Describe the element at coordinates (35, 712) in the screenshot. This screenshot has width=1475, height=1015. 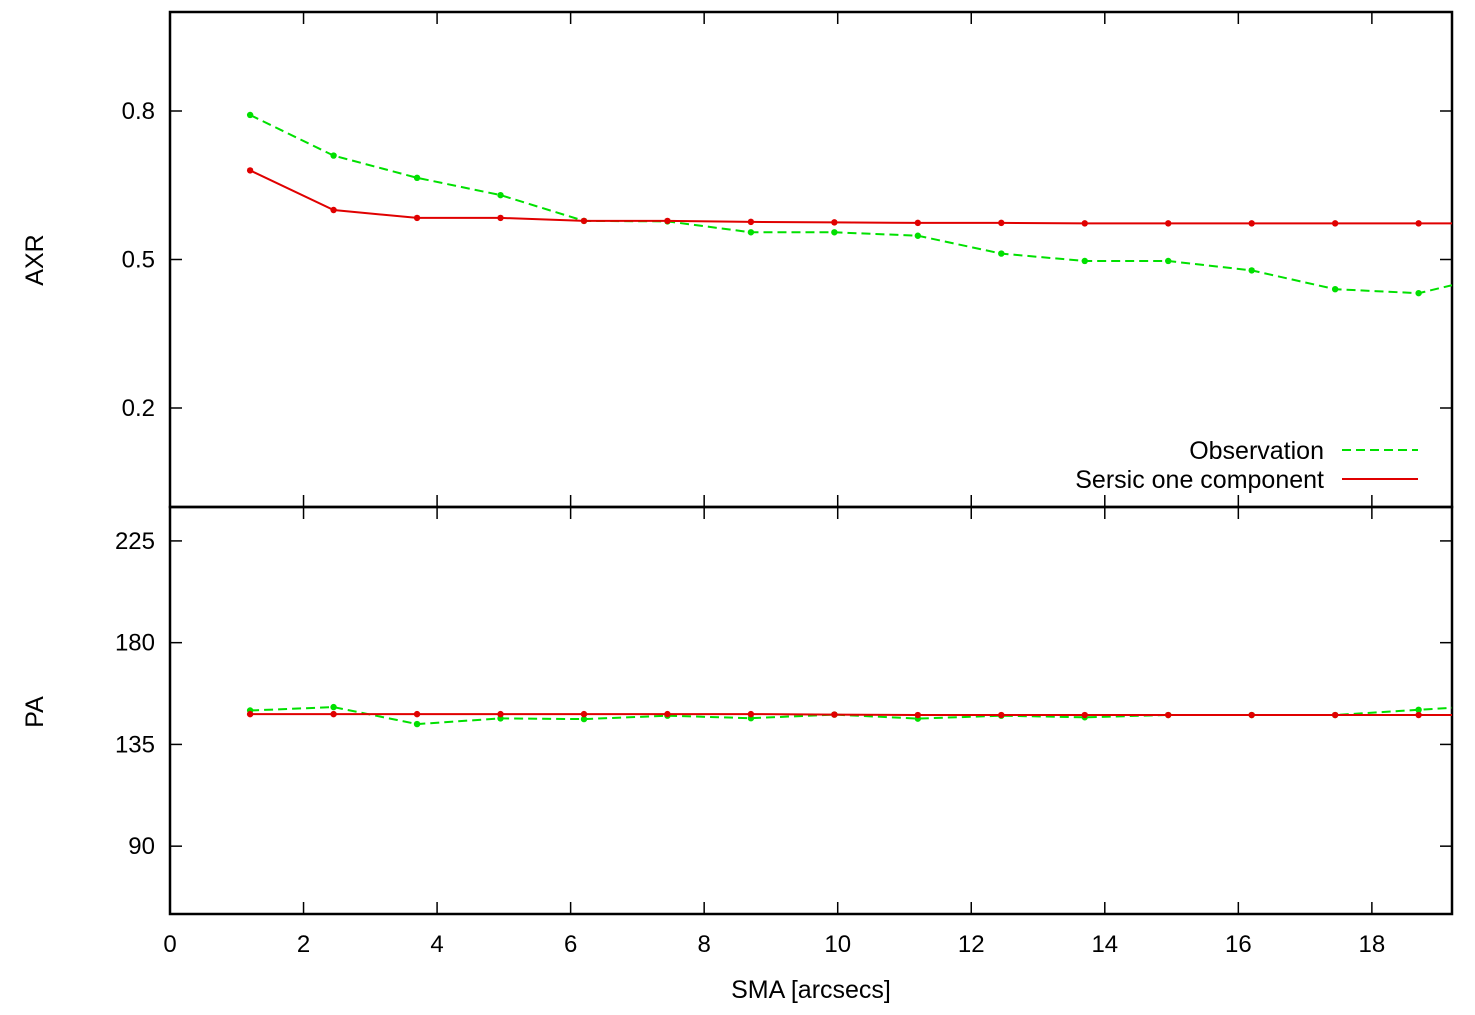
I see `y-axis-label-pa: PA` at that location.